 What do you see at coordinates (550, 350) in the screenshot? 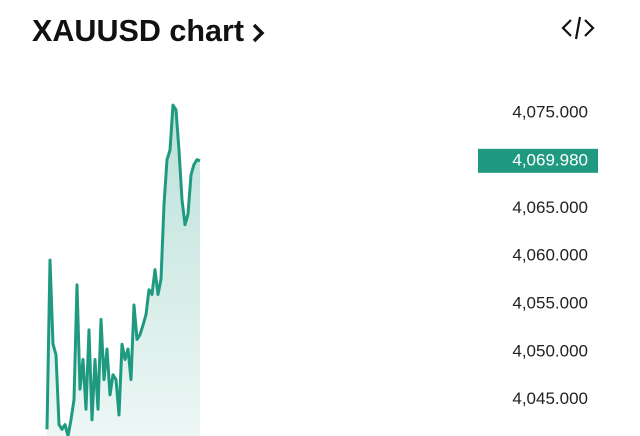
I see `y-tick-label: 4,050.000` at bounding box center [550, 350].